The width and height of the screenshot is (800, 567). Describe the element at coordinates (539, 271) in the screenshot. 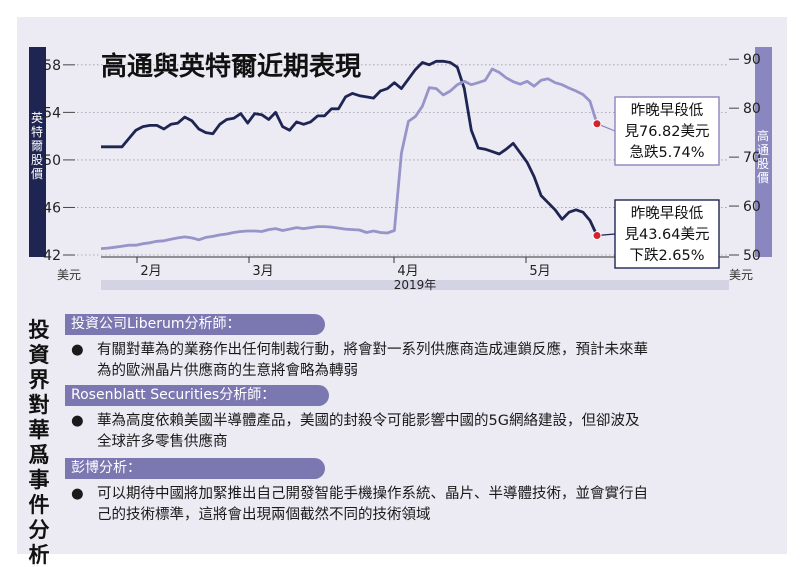

I see `x-tick-label: 5月` at that location.